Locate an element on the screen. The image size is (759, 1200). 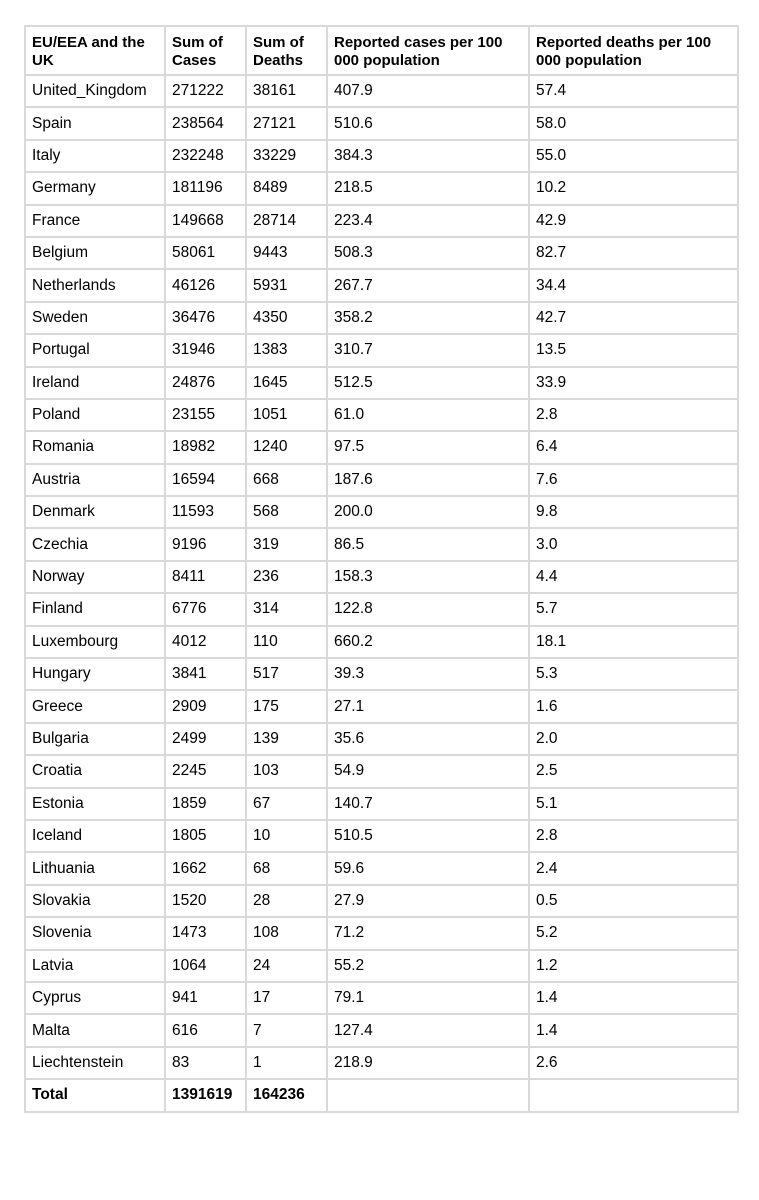
cell-deaths-per-100k: 34.4 is located at coordinates (633, 285).